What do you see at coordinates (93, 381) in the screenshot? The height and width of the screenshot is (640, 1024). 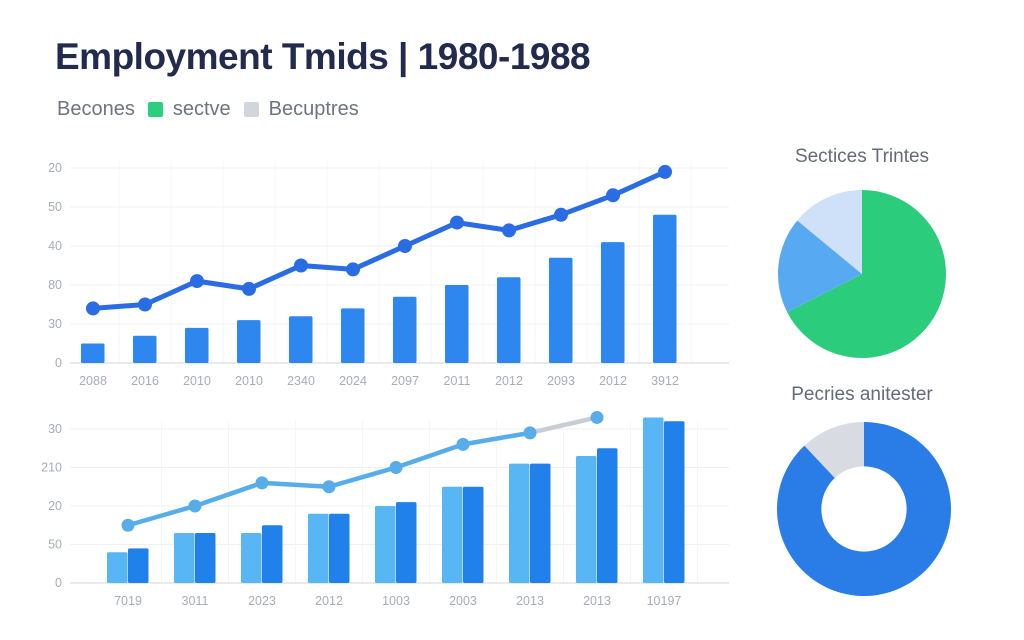 I see `x-tick-label: 2088` at bounding box center [93, 381].